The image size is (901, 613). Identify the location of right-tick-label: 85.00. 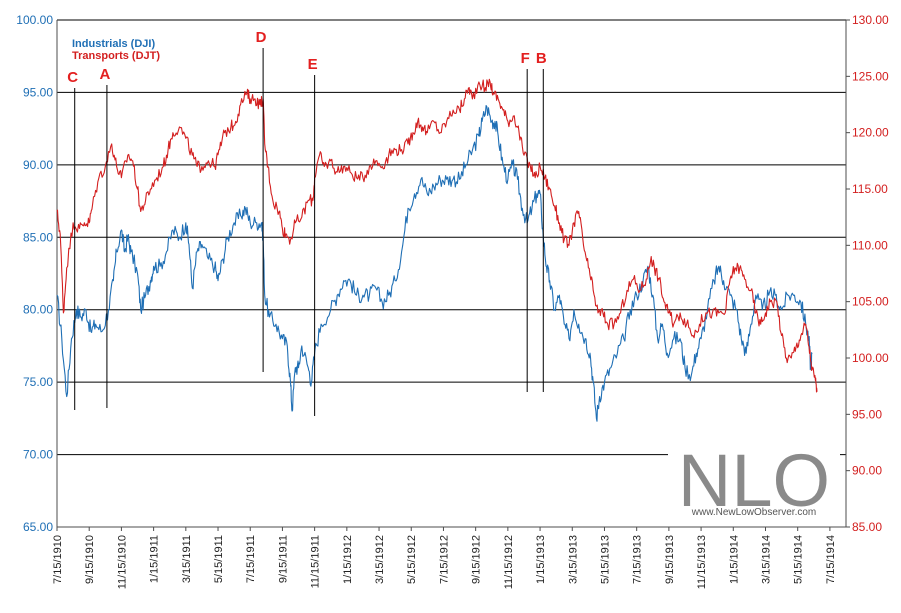
(867, 527).